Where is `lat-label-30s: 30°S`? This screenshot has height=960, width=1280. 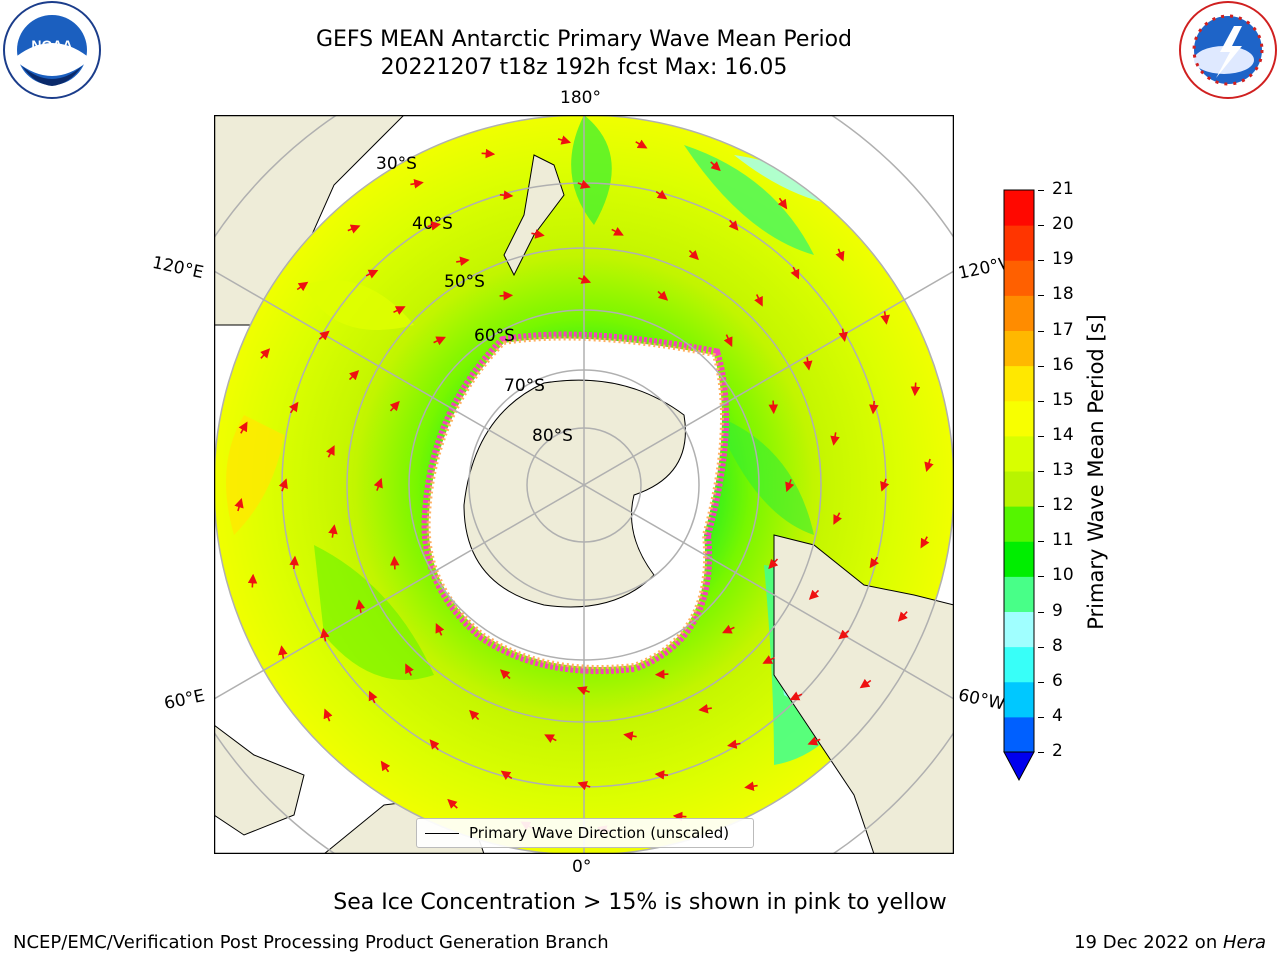 lat-label-30s: 30°S is located at coordinates (396, 164).